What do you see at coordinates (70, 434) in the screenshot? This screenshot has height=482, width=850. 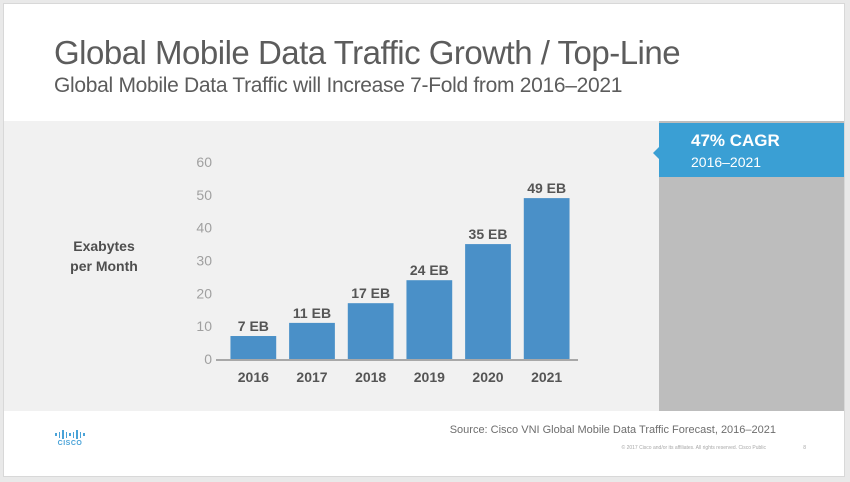 I see `cisco-bridge-logo-icon` at bounding box center [70, 434].